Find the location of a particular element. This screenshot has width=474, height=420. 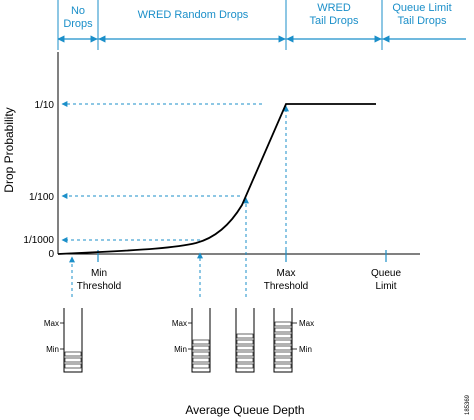

figure-id: 185369 is located at coordinates (468, 404).